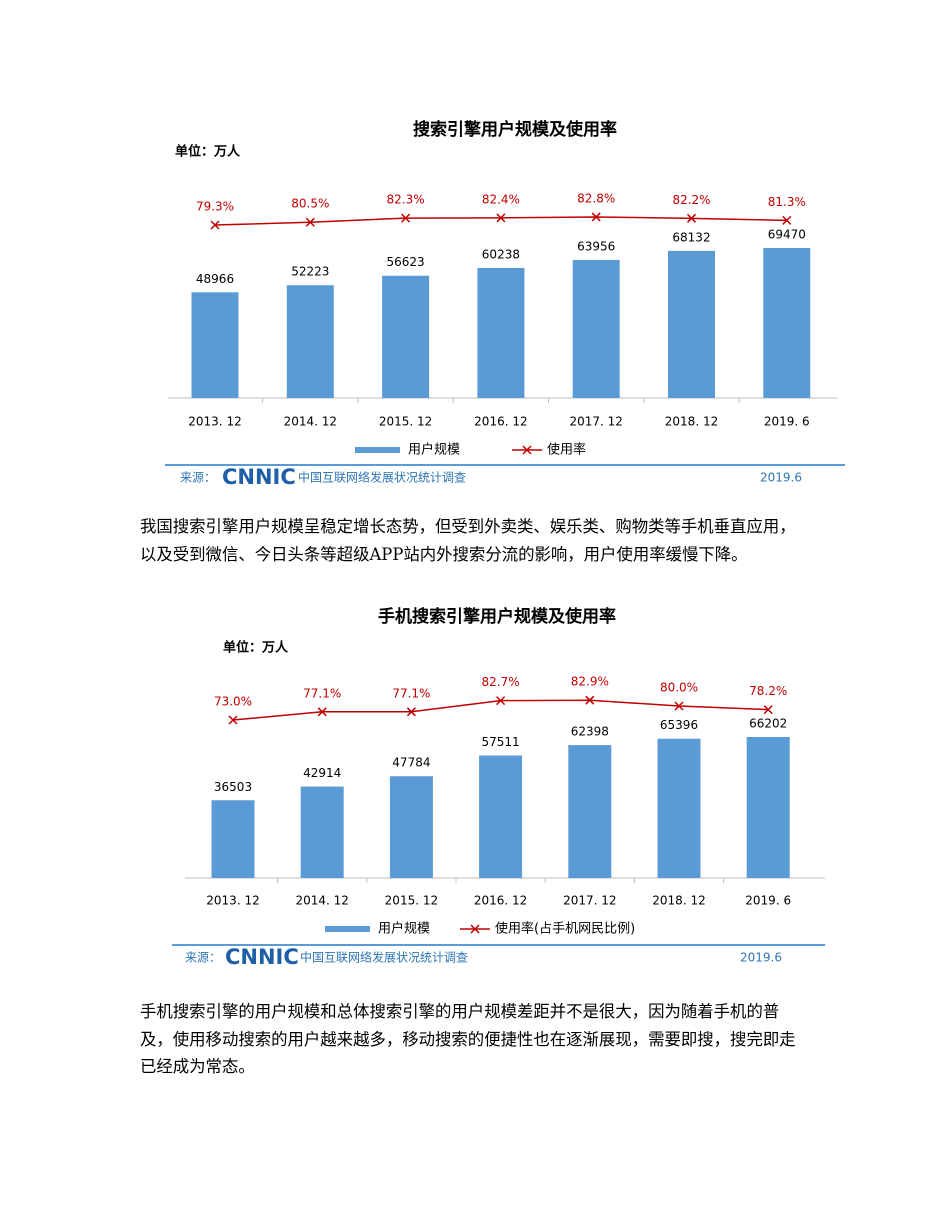 This screenshot has height=1230, width=950. Describe the element at coordinates (566, 450) in the screenshot. I see `legend-label: 使用率` at that location.